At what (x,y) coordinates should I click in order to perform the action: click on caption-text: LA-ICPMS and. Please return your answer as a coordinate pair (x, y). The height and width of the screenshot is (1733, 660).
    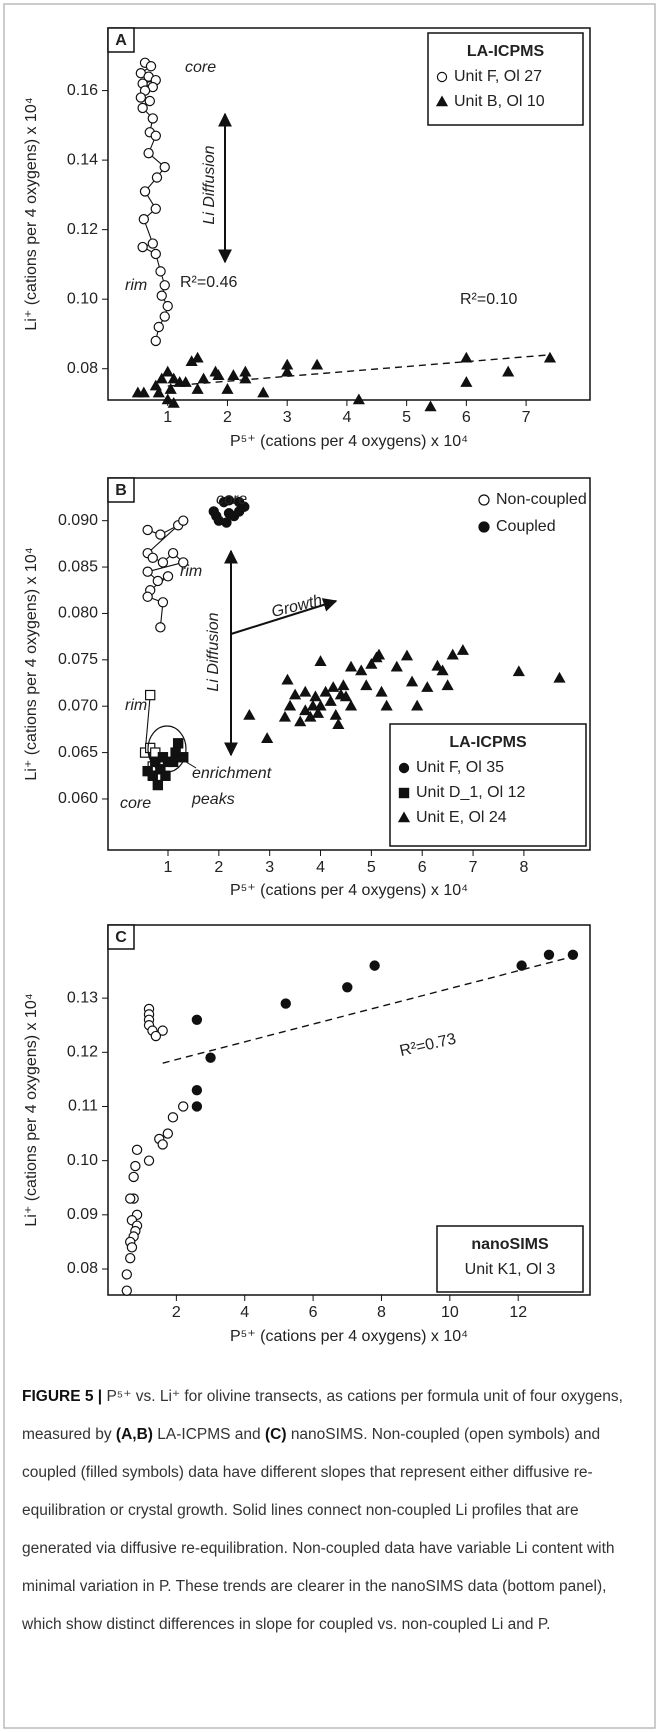
    Looking at the image, I should click on (209, 1434).